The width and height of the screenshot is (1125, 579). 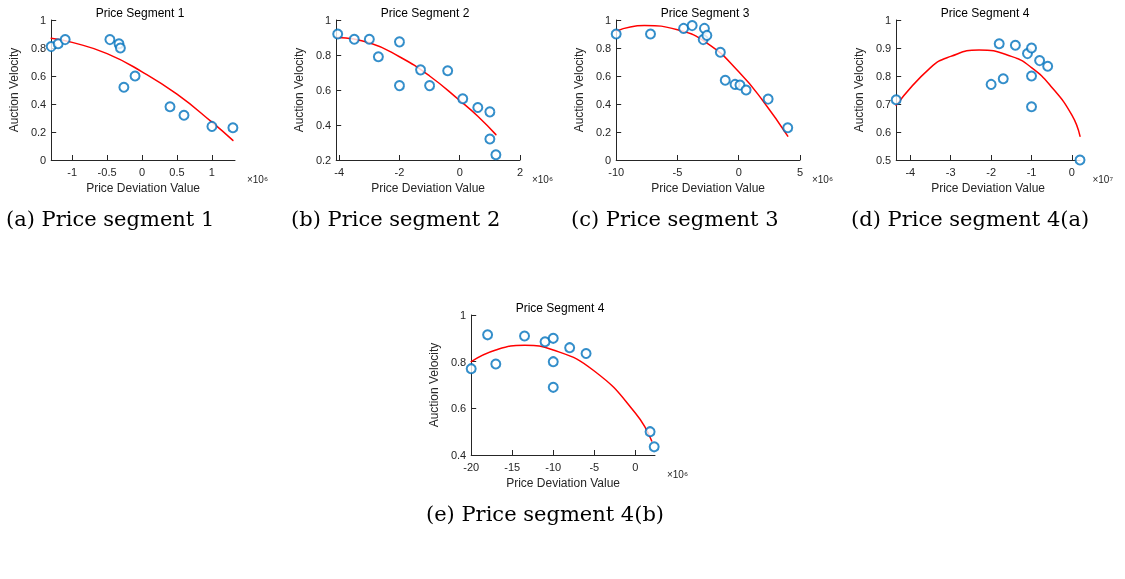 I want to click on text: ×10⁷, so click(x=1103, y=179).